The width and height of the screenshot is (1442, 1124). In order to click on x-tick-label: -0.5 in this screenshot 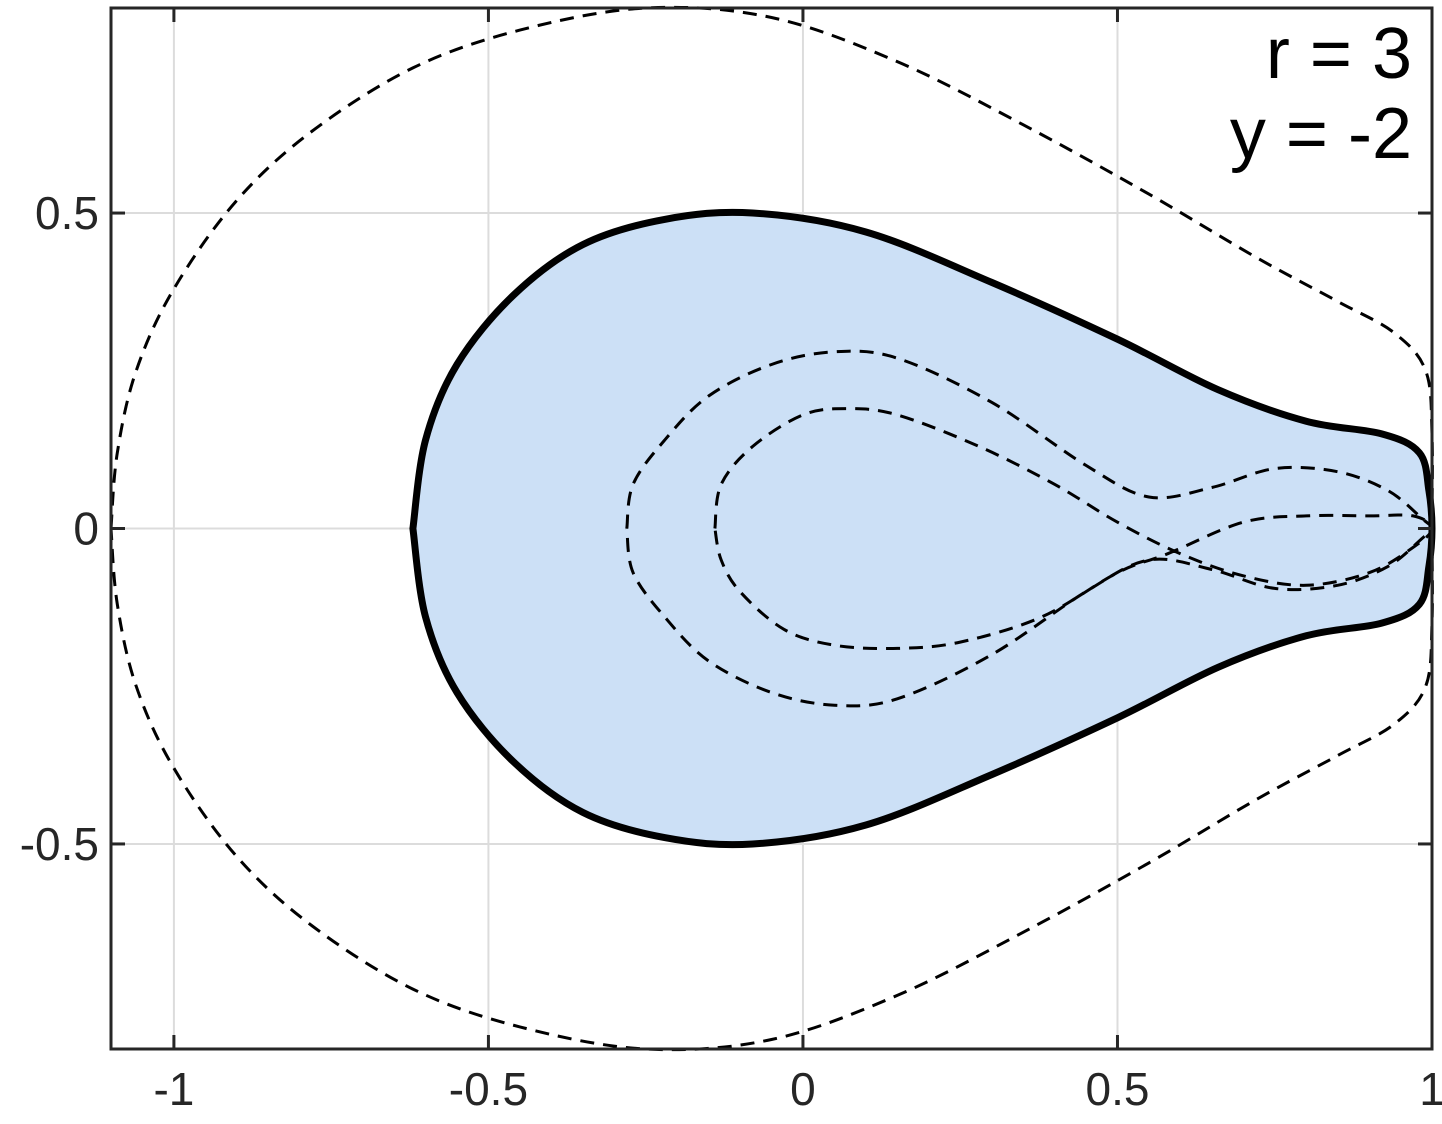, I will do `click(488, 1089)`.